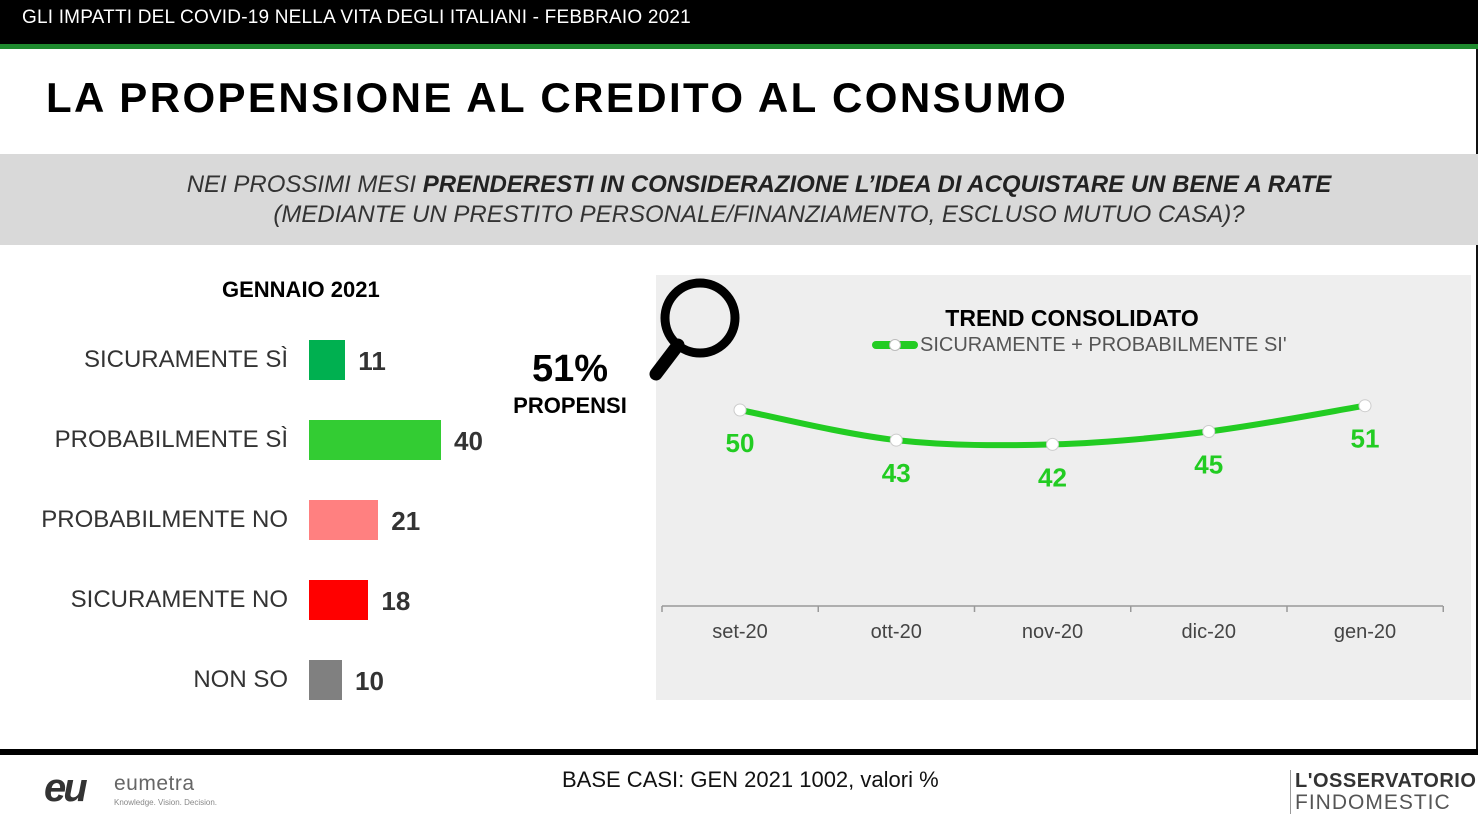  Describe the element at coordinates (304, 184) in the screenshot. I see `question-prefix: NEI PROSSIMI MESI` at that location.